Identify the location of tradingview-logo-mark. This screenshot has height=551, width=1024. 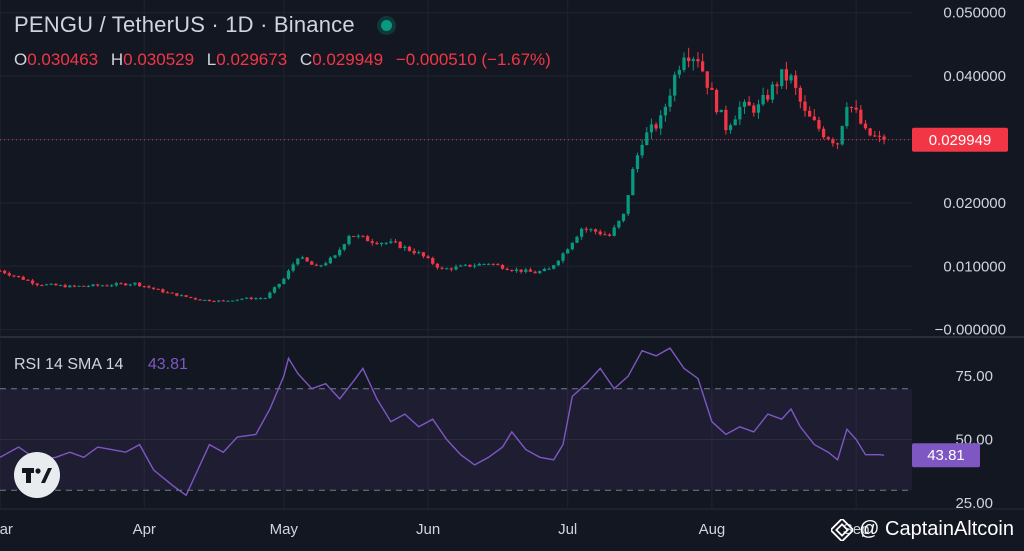
(37, 475).